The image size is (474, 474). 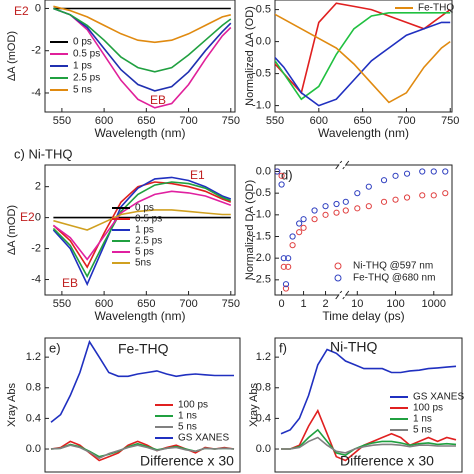 I want to click on y-tick-label: 2, so click(x=38, y=187).